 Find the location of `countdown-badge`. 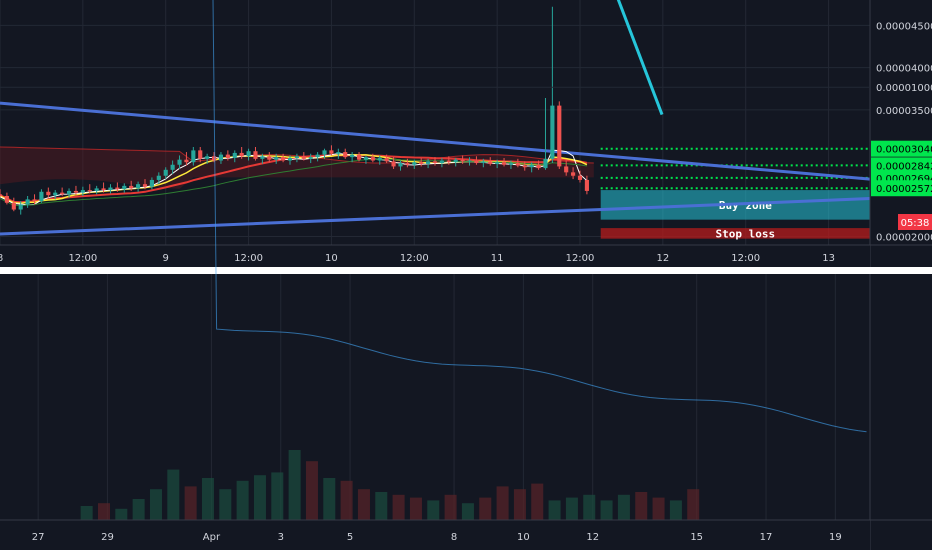

countdown-badge is located at coordinates (915, 222).